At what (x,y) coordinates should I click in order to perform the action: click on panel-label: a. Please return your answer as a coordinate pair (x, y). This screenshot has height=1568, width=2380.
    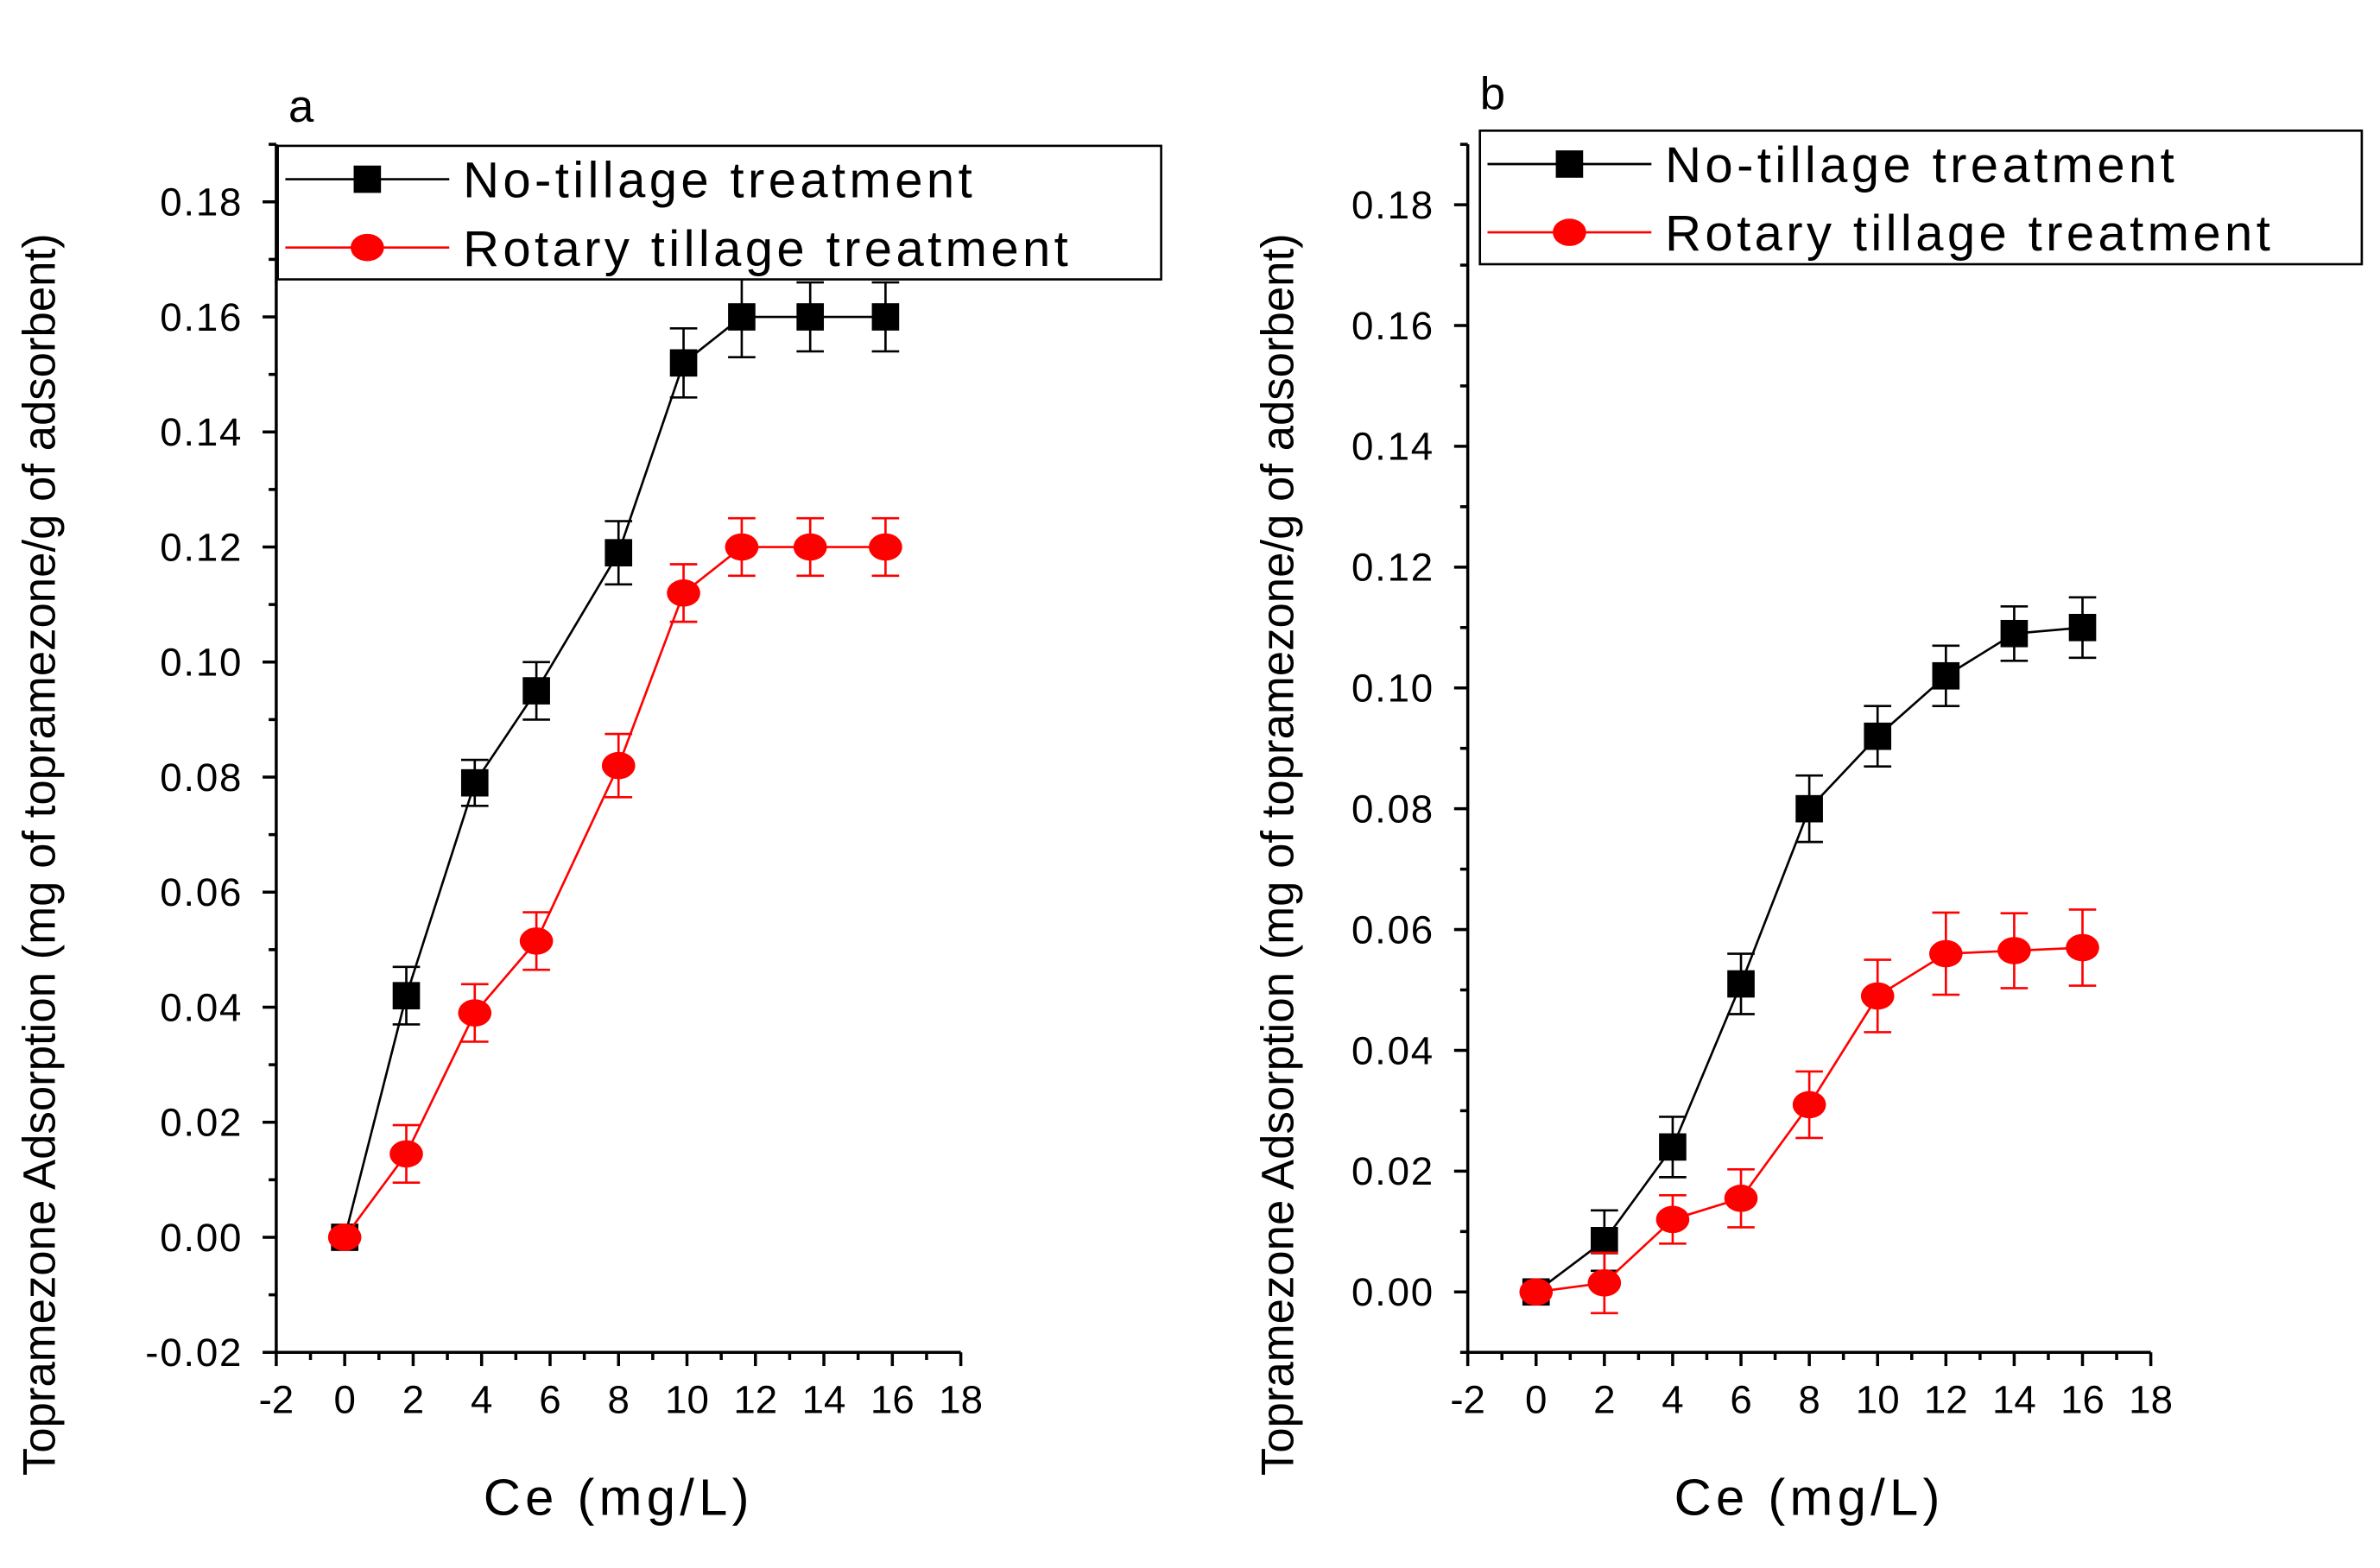
    Looking at the image, I should click on (301, 107).